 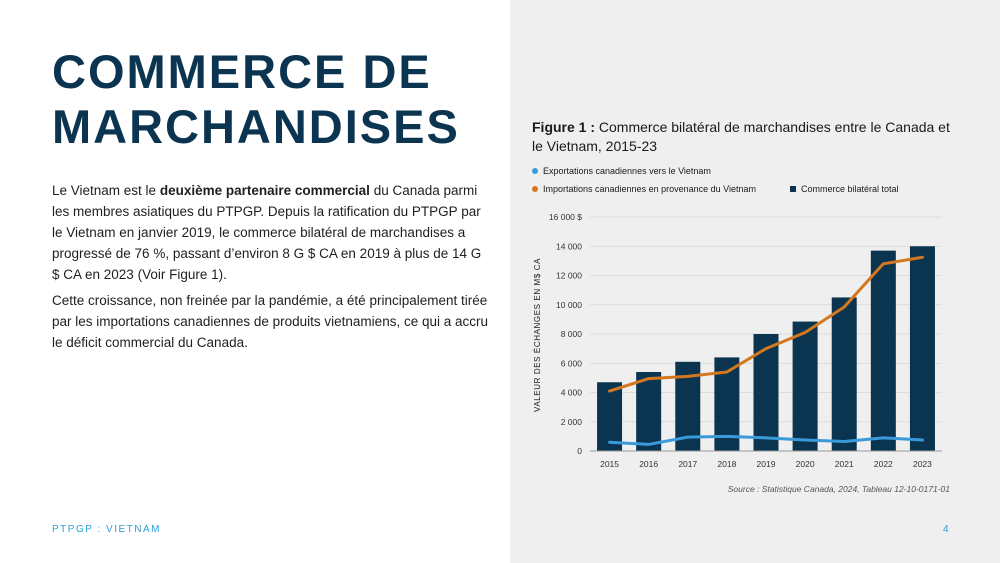 I want to click on bar-total-2015, so click(x=610, y=416).